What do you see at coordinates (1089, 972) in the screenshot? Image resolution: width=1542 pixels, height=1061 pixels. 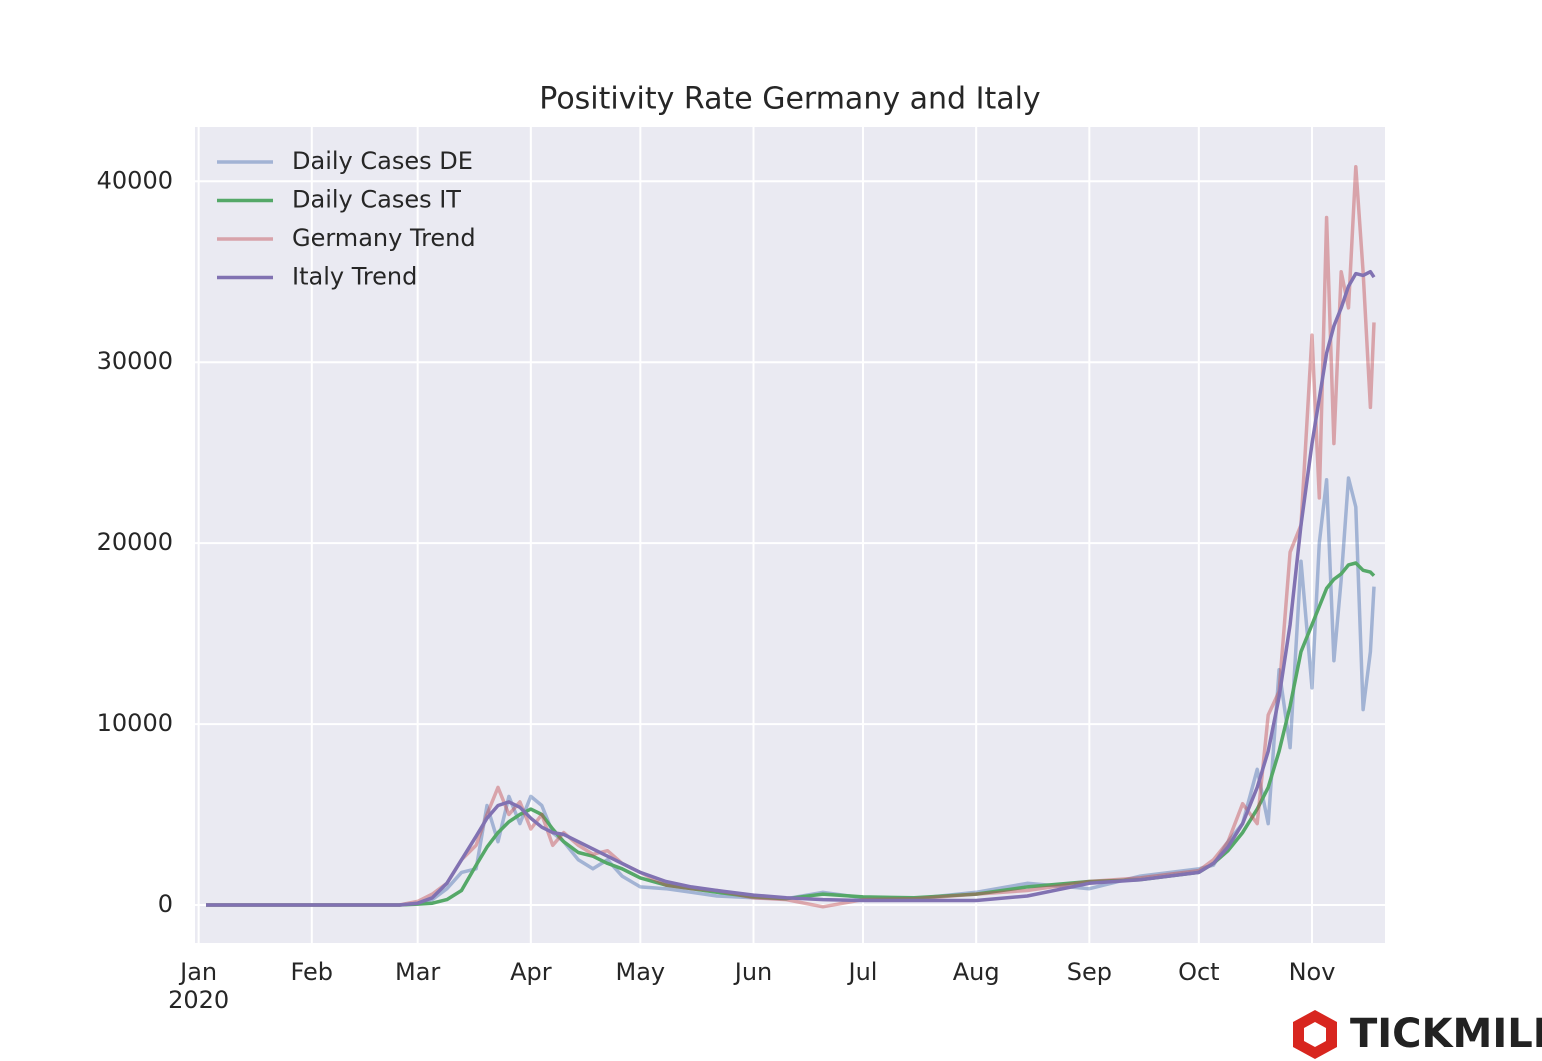 I see `x-tick-label: Sep` at bounding box center [1089, 972].